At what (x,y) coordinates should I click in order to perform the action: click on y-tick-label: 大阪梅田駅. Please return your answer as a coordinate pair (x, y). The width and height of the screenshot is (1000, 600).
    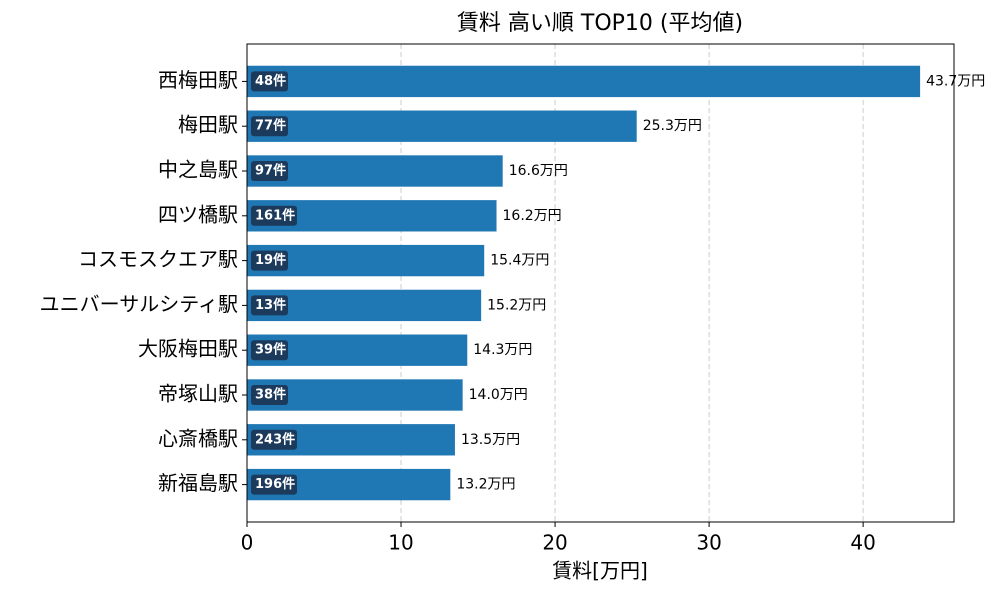
    Looking at the image, I should click on (188, 349).